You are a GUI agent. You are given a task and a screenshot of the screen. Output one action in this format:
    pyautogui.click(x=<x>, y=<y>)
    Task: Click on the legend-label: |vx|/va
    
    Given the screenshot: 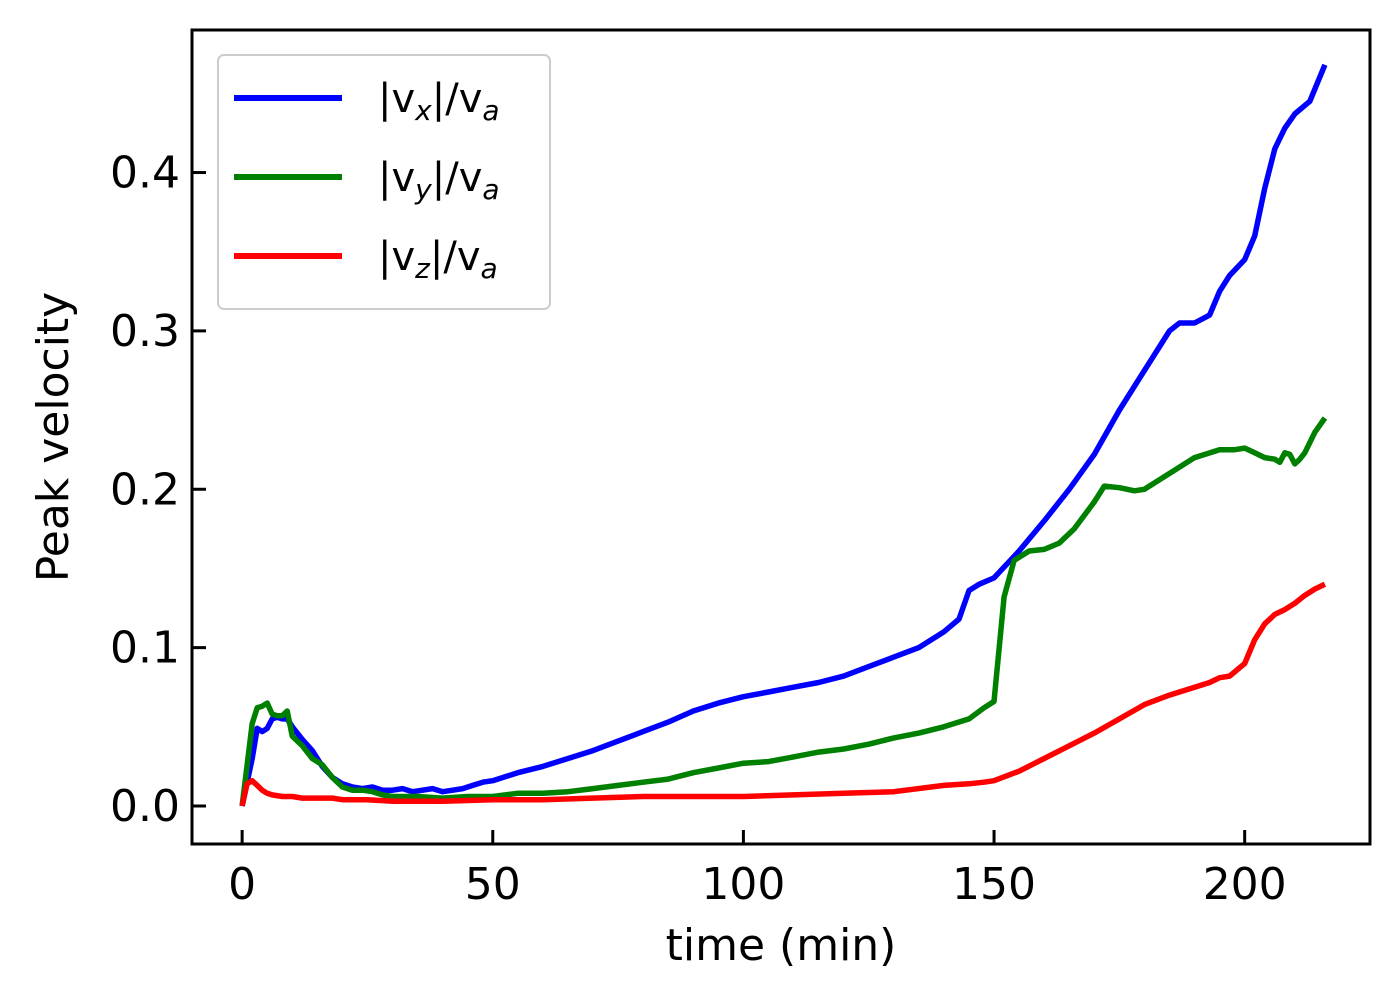 What is the action you would take?
    pyautogui.click(x=439, y=101)
    